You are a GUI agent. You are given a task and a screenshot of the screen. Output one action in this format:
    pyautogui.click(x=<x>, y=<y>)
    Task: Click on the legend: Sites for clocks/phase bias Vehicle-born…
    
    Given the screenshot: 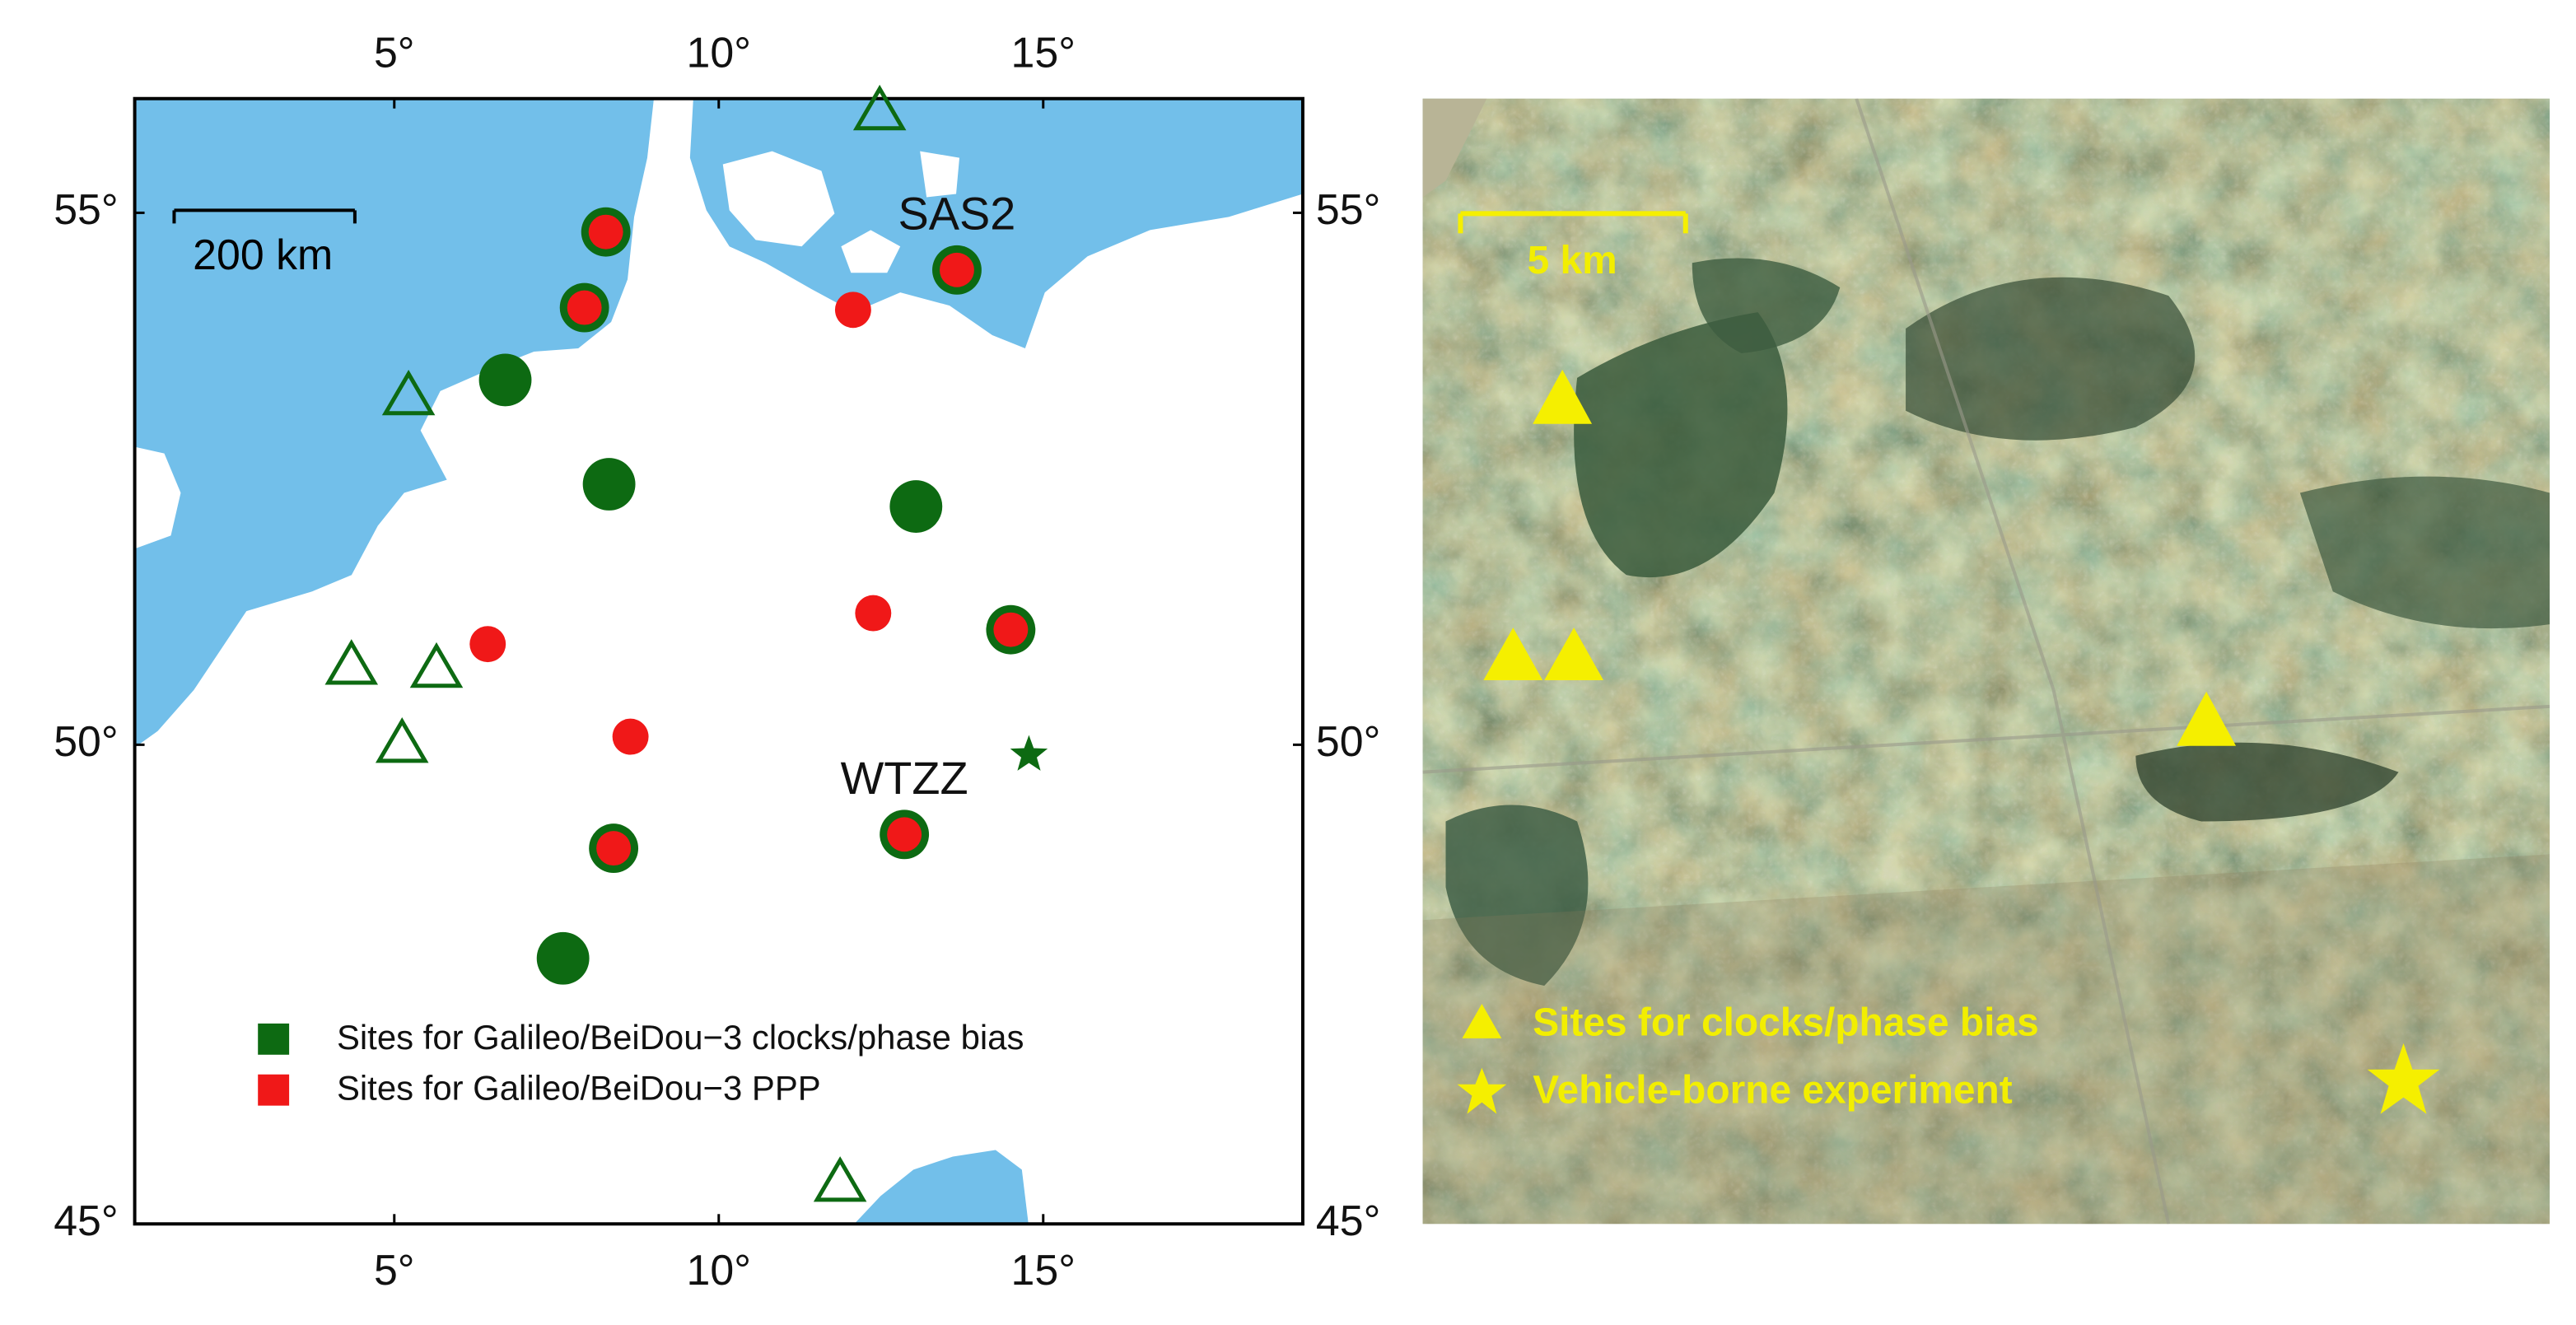 What is the action you would take?
    pyautogui.click(x=1748, y=1058)
    